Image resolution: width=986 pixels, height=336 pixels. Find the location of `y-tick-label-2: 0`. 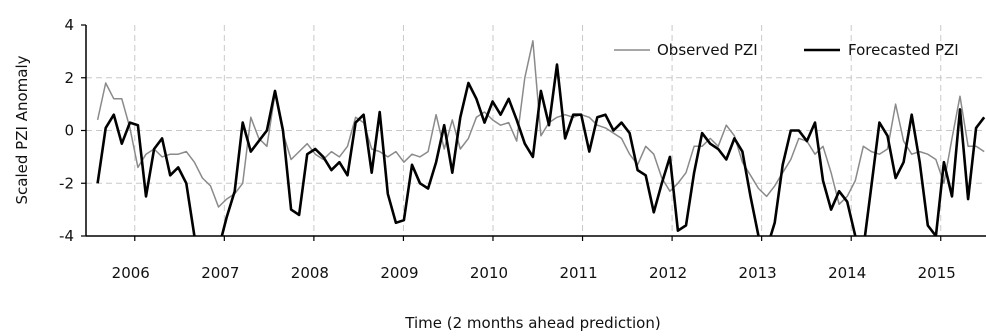

y-tick-label-2: 0 is located at coordinates (69, 131).